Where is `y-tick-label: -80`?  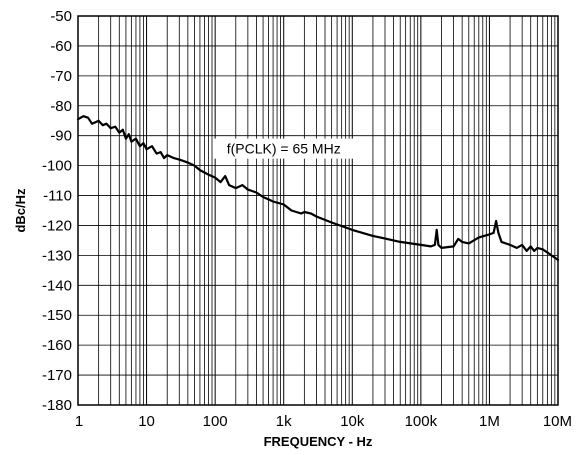 y-tick-label: -80 is located at coordinates (61, 106).